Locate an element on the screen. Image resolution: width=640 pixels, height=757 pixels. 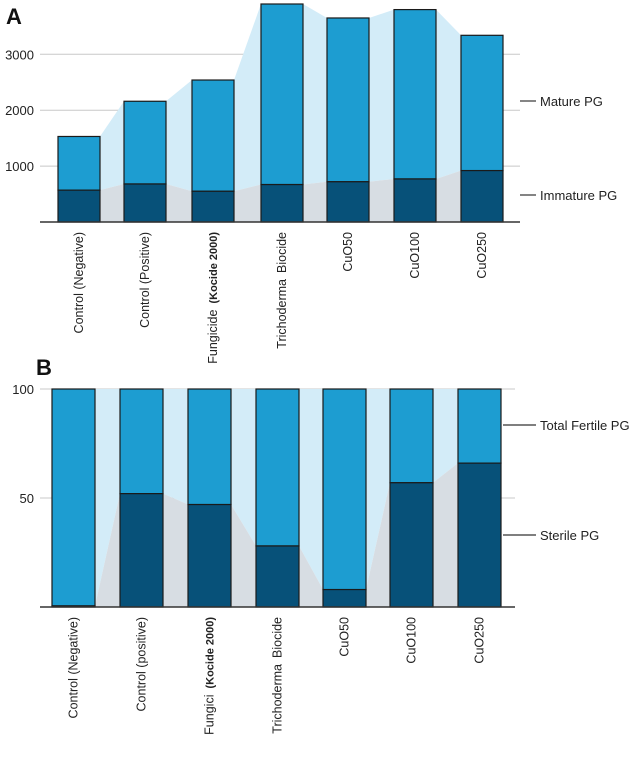
x-category-label: Control (Positive) is located at coordinates (145, 280).